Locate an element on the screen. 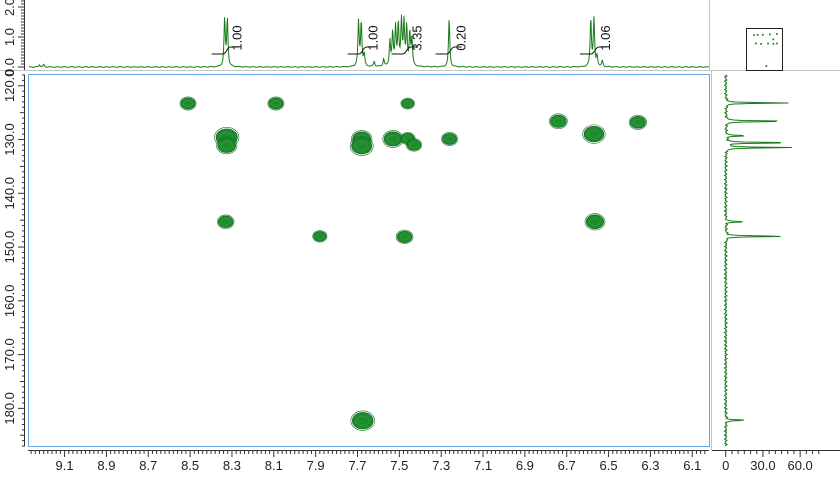 The image size is (840, 479). right-1d-trace is located at coordinates (758, 260).